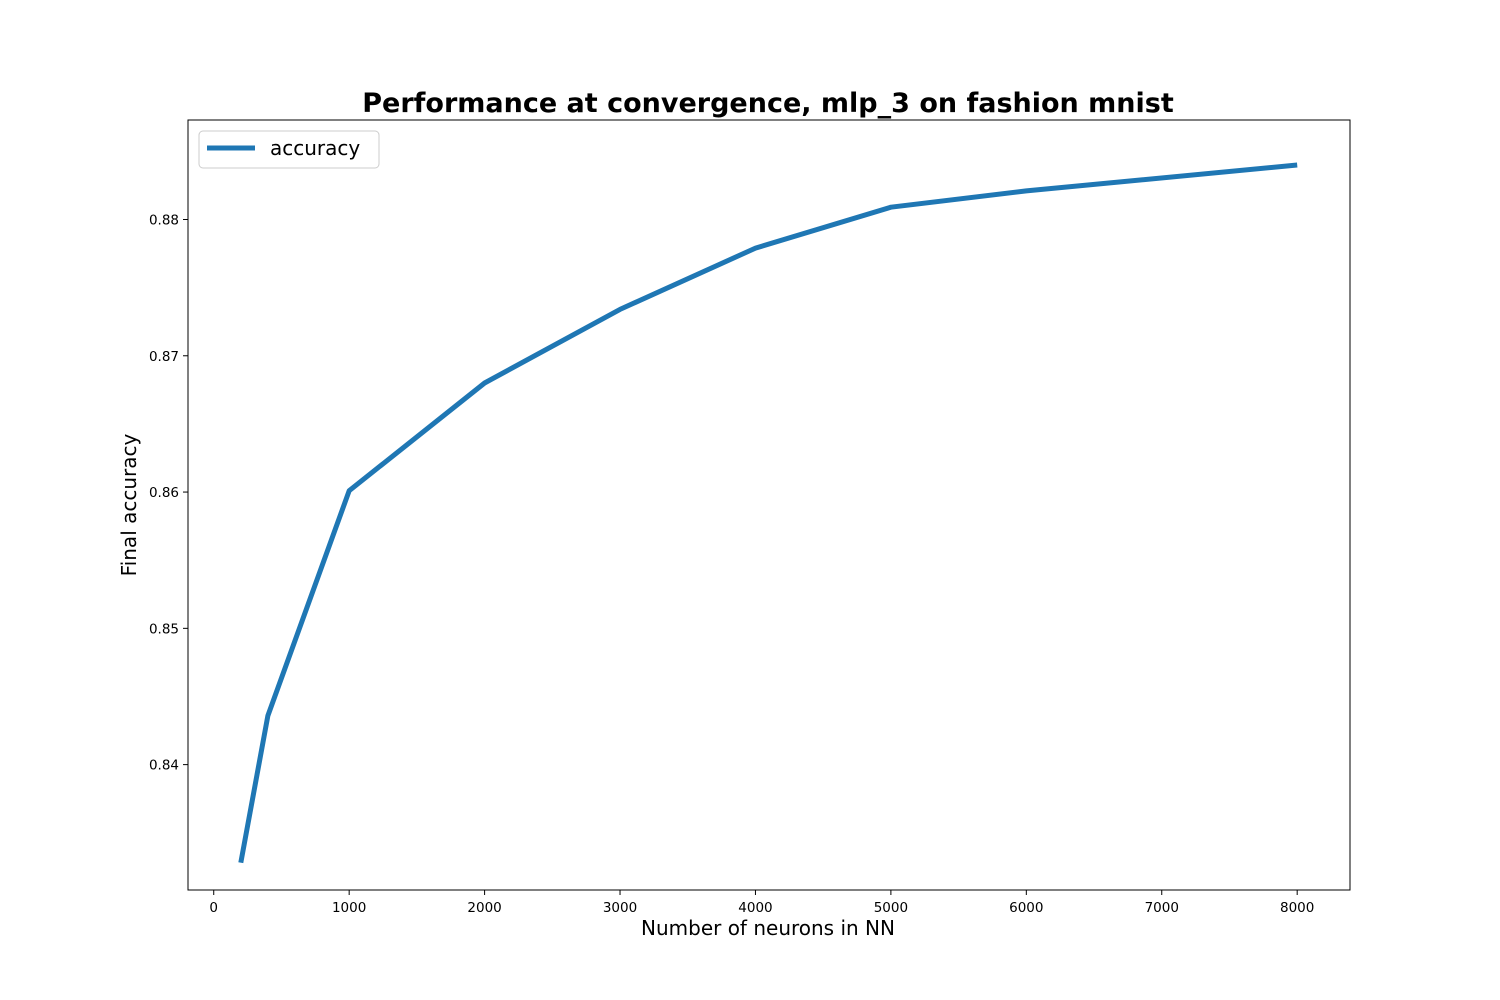 This screenshot has height=1000, width=1500. Describe the element at coordinates (164, 493) in the screenshot. I see `y-tick-label: 0.86` at that location.